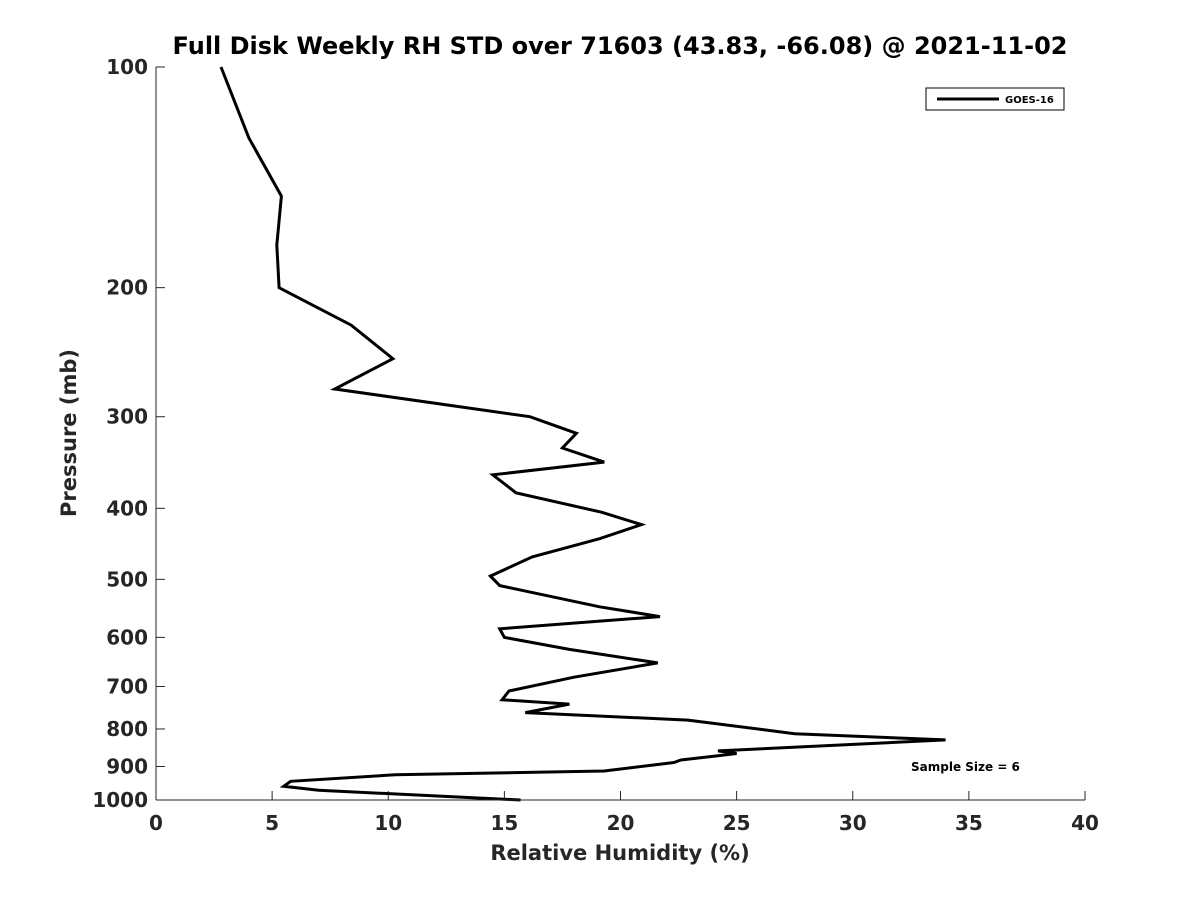  Describe the element at coordinates (156, 823) in the screenshot. I see `x-tick-label: 0` at that location.